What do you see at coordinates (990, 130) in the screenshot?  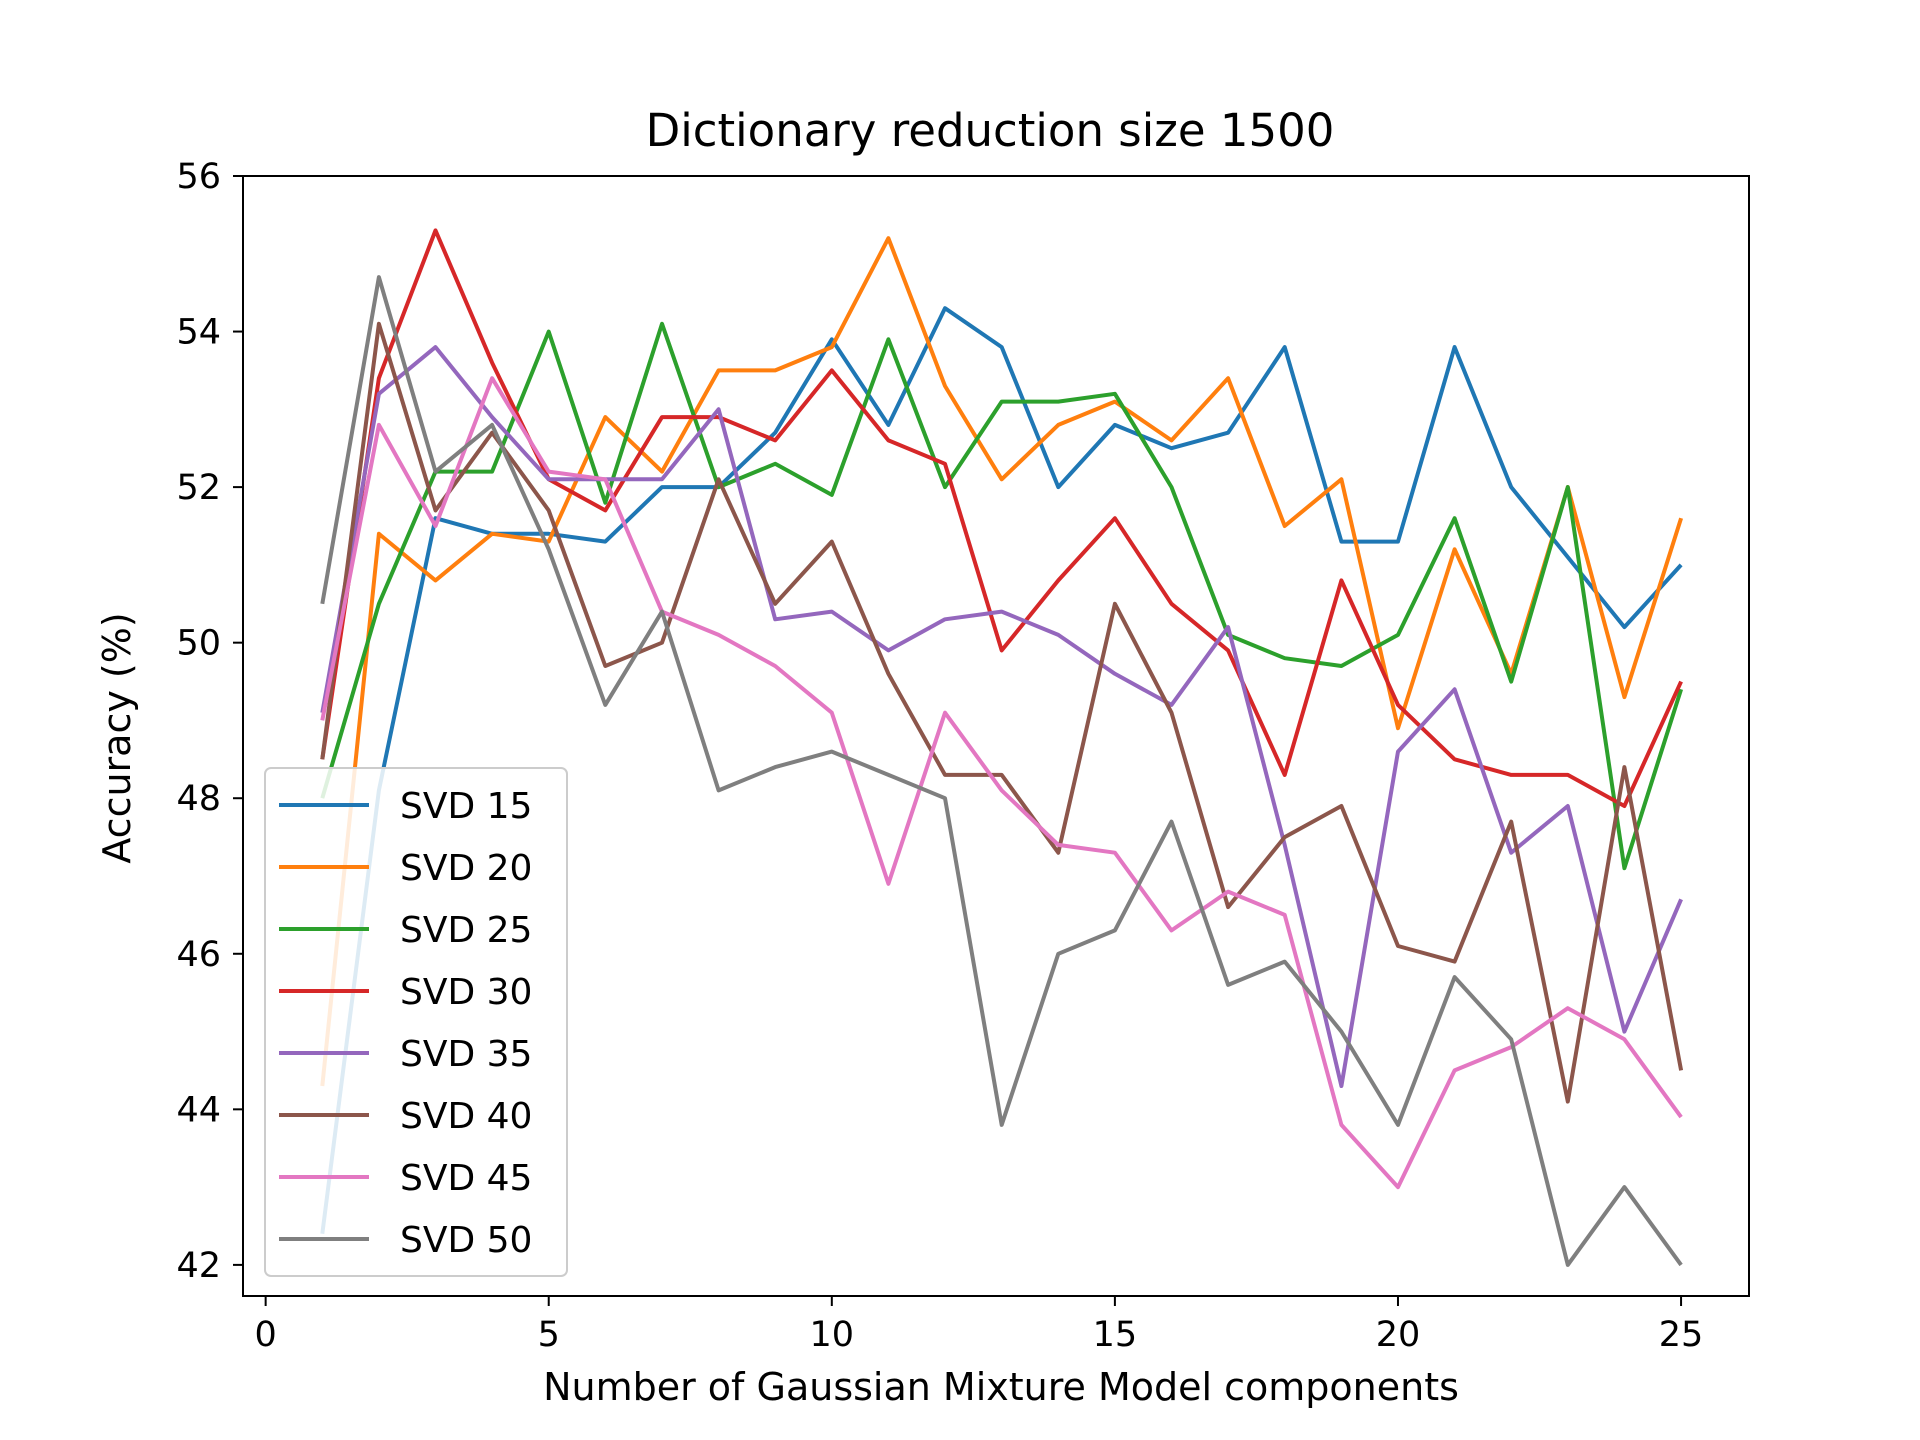 I see `chart-title: Dictionary reduction size 1500` at bounding box center [990, 130].